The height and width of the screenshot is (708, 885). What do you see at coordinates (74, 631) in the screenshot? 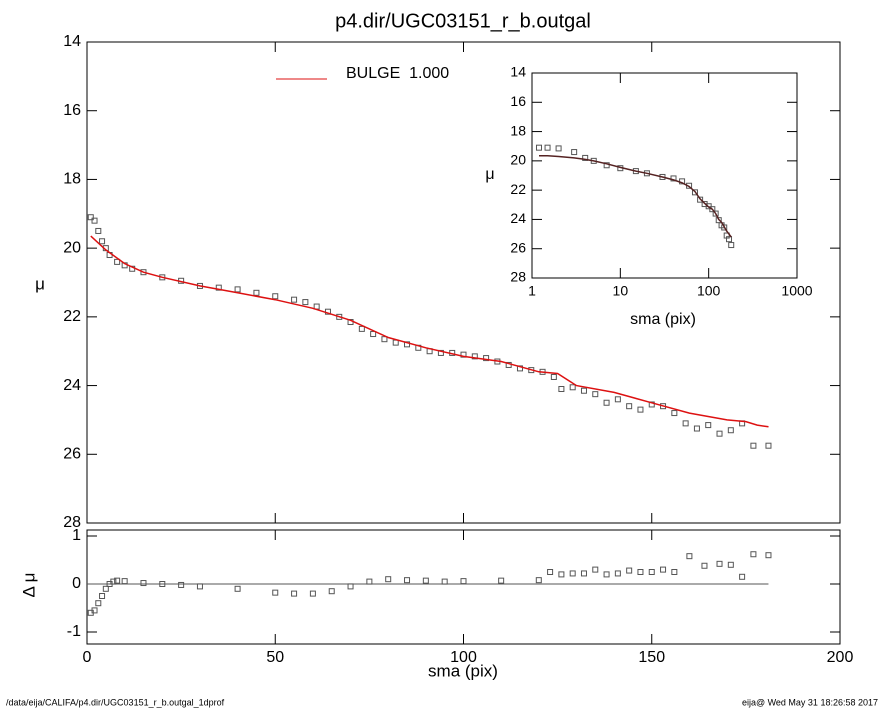
I see `y-tick-label: -1` at bounding box center [74, 631].